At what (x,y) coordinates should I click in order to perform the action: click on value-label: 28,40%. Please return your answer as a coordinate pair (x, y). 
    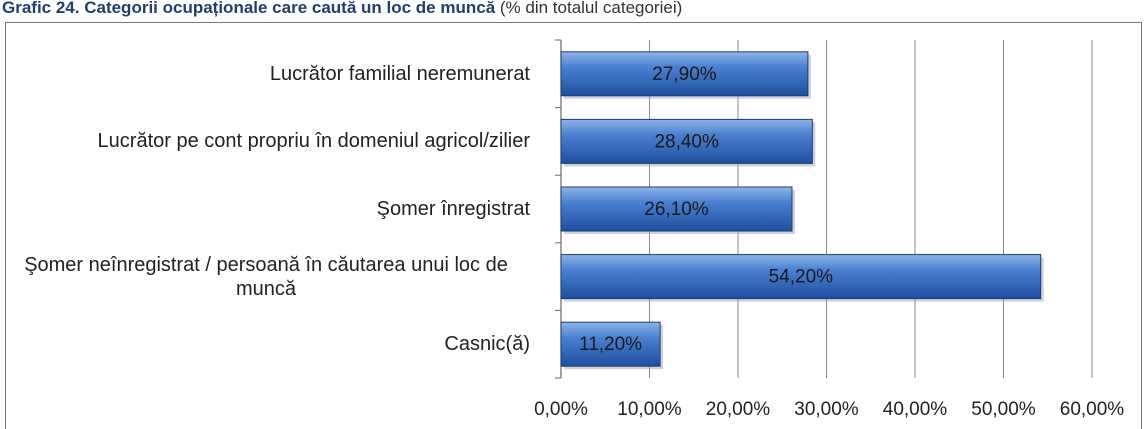
    Looking at the image, I should click on (686, 141).